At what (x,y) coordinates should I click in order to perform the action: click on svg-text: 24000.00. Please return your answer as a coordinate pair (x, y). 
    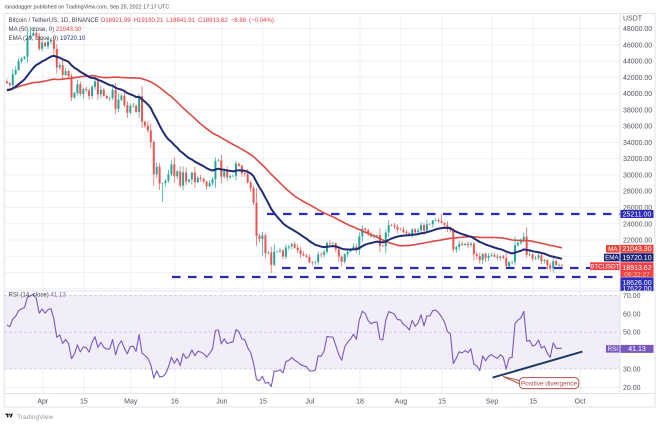
    Looking at the image, I should click on (637, 224).